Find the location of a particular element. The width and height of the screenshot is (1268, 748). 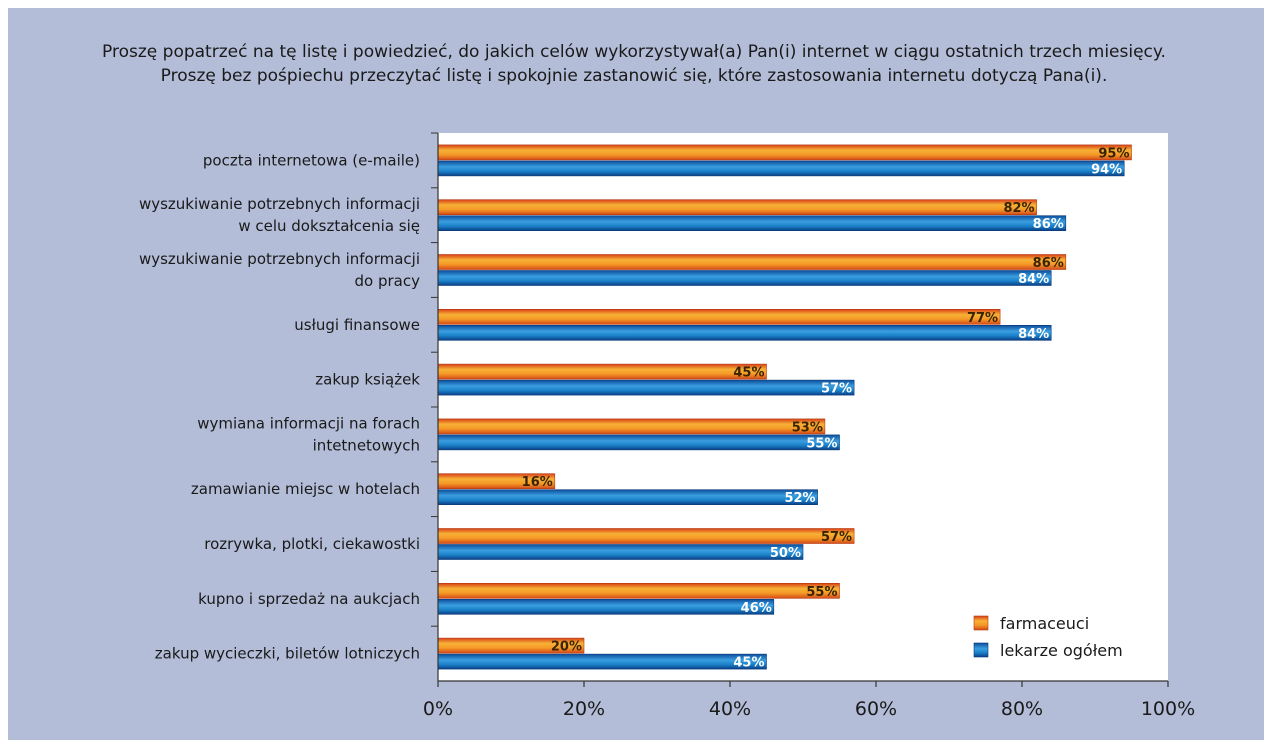

data-label-farmaceuci-9: 20% is located at coordinates (566, 647).